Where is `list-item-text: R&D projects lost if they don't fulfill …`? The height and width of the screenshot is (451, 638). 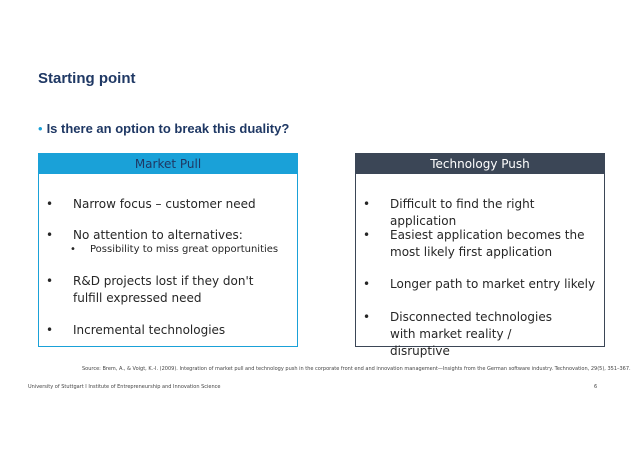
list-item-text: R&D projects lost if they don't fulfill … is located at coordinates (163, 289).